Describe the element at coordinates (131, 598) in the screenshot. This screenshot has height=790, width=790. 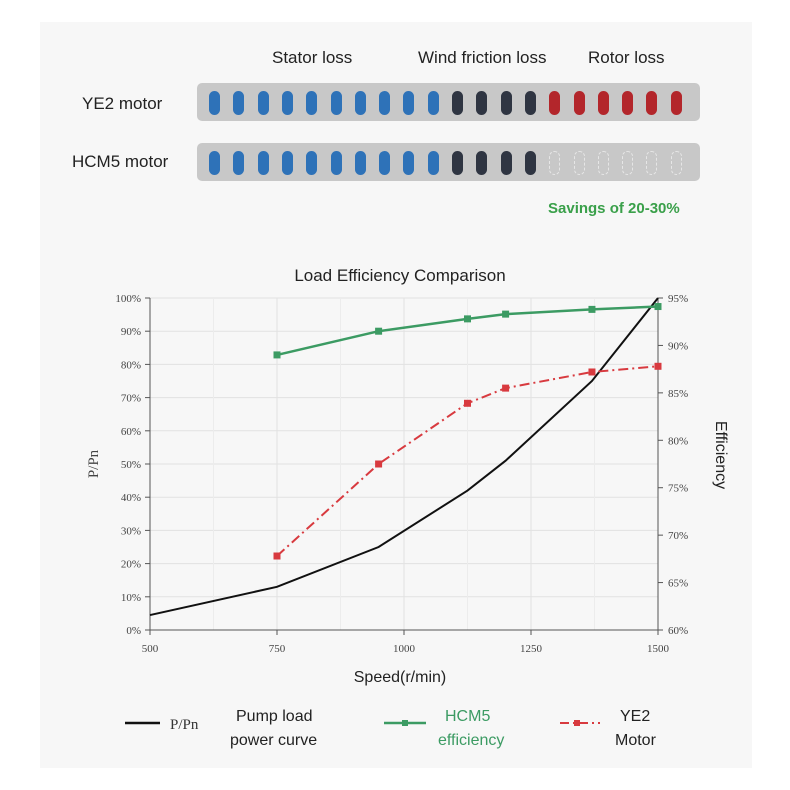
I see `left-tick-label: 10%` at that location.